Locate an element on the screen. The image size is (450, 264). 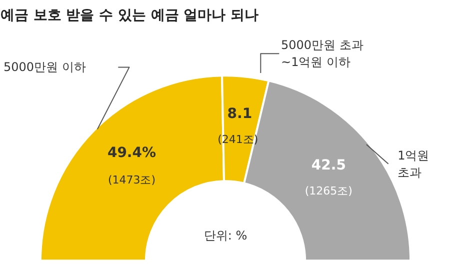
data-label: 49.4% (1473조) is located at coordinates (131, 165).